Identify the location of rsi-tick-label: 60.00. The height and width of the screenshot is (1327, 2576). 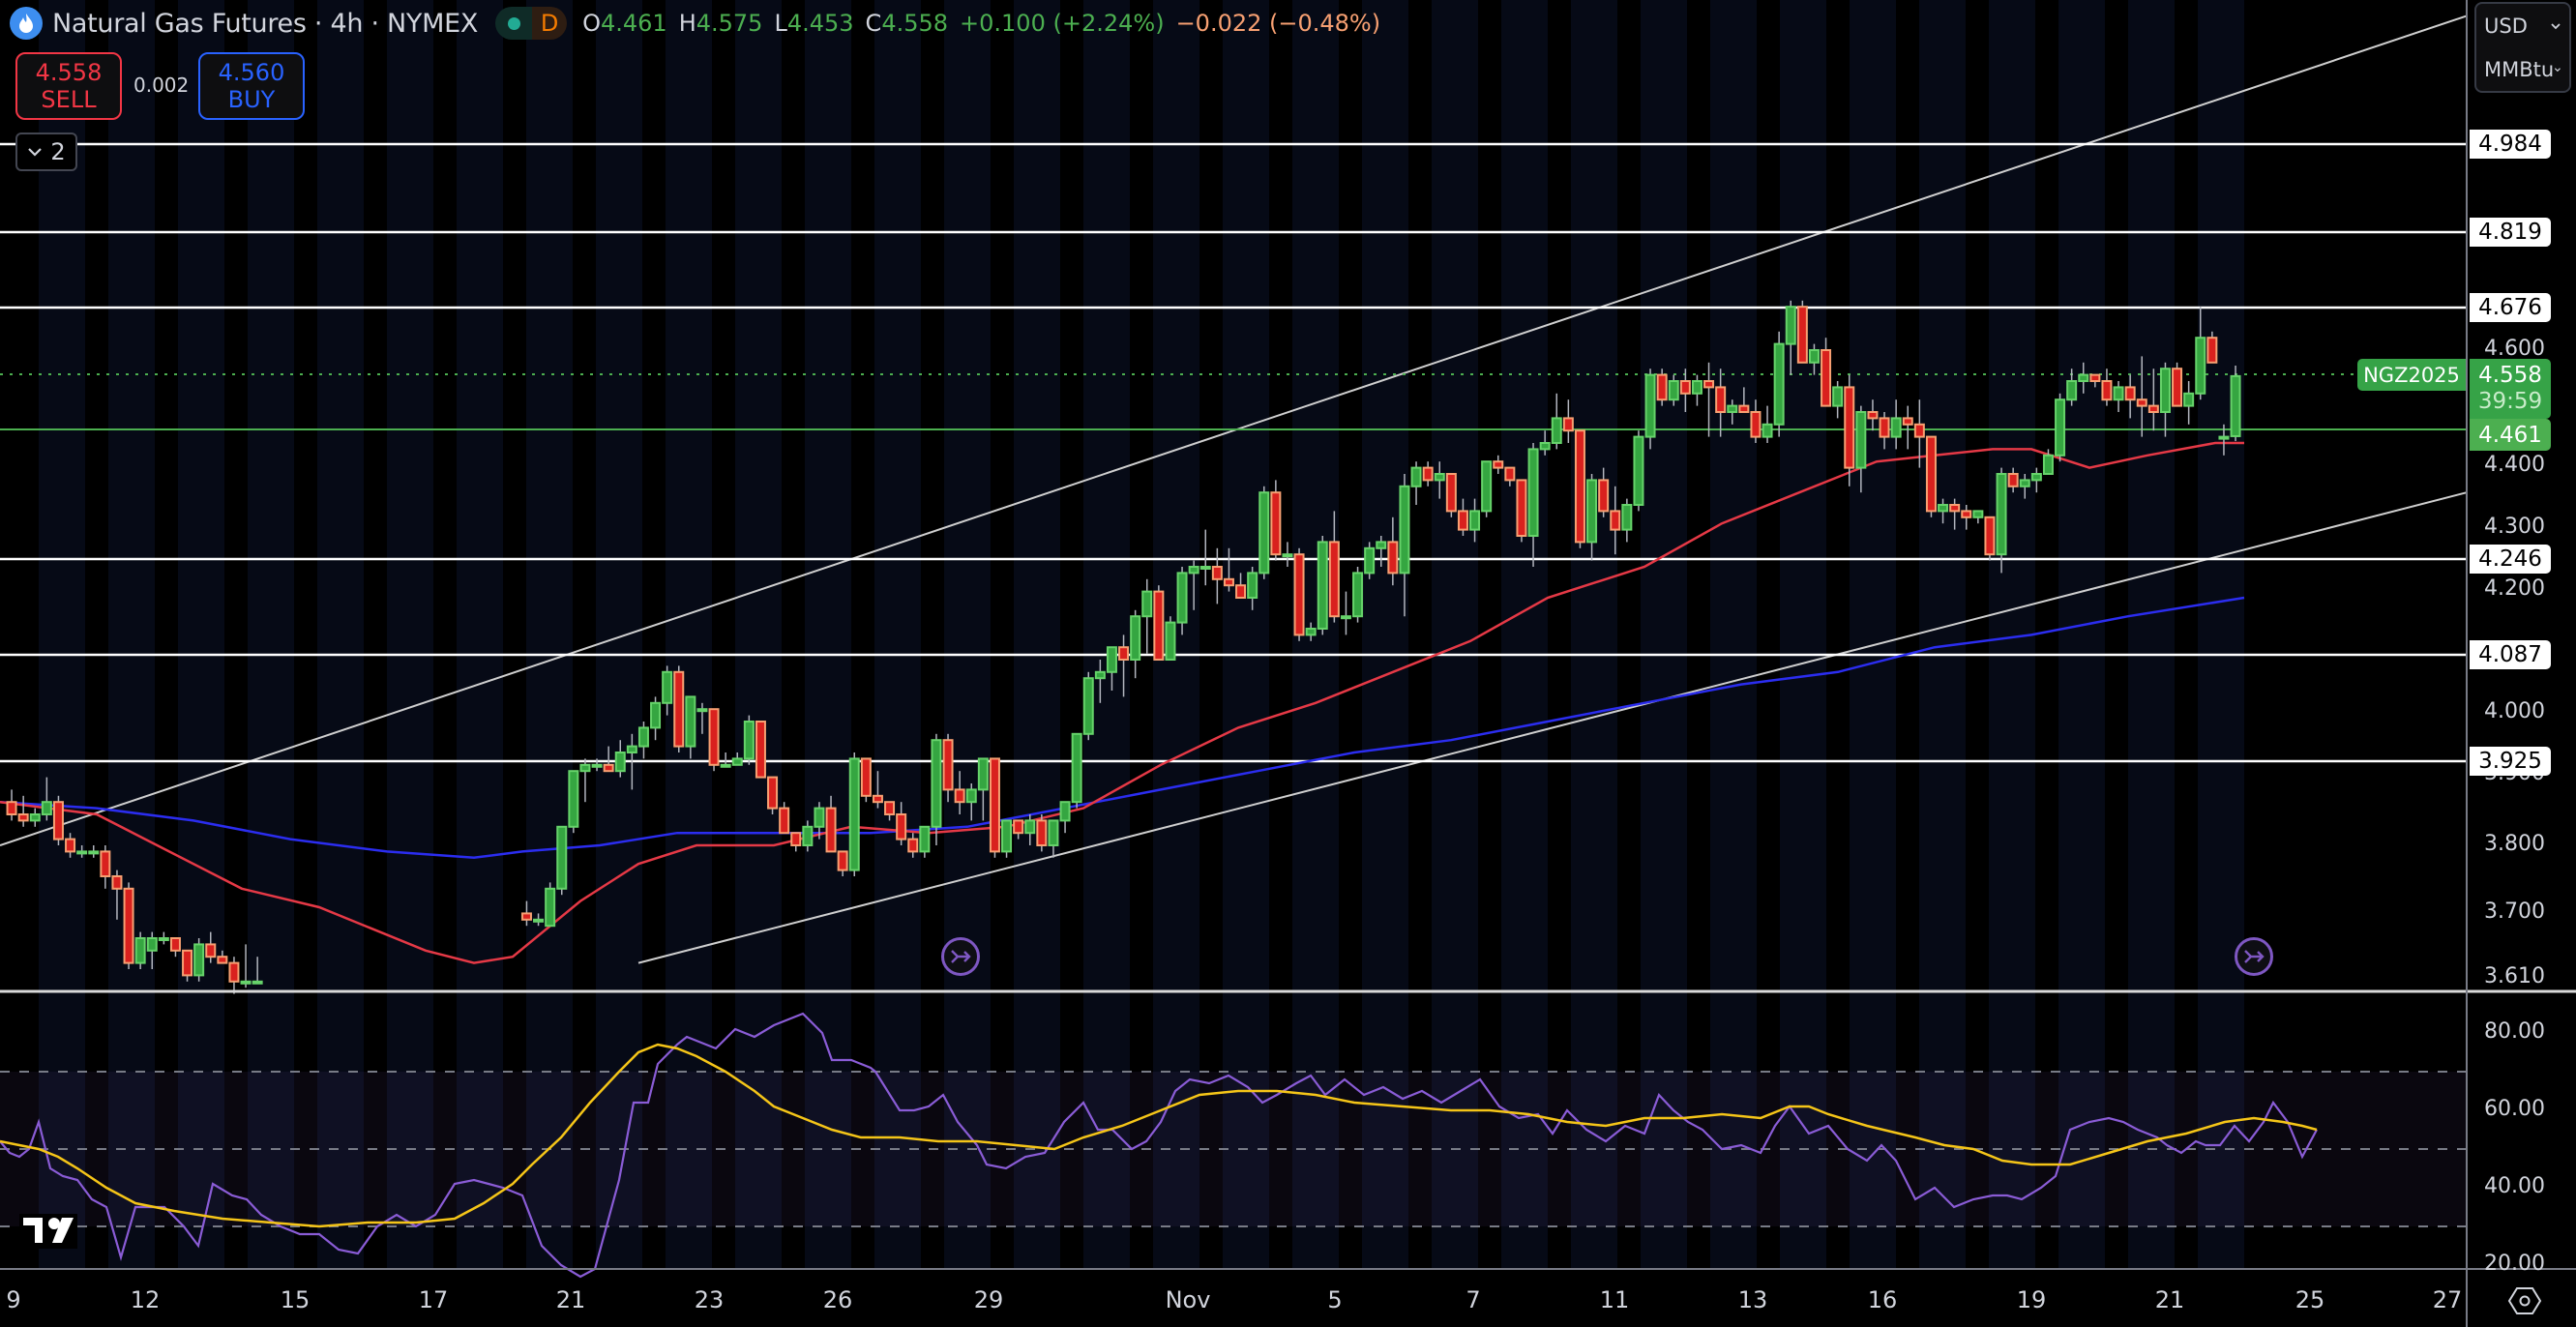
(2514, 1109).